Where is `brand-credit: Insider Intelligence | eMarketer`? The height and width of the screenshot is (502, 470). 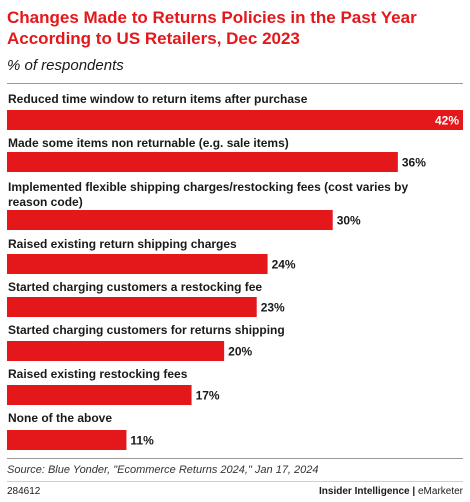 brand-credit: Insider Intelligence | eMarketer is located at coordinates (391, 491).